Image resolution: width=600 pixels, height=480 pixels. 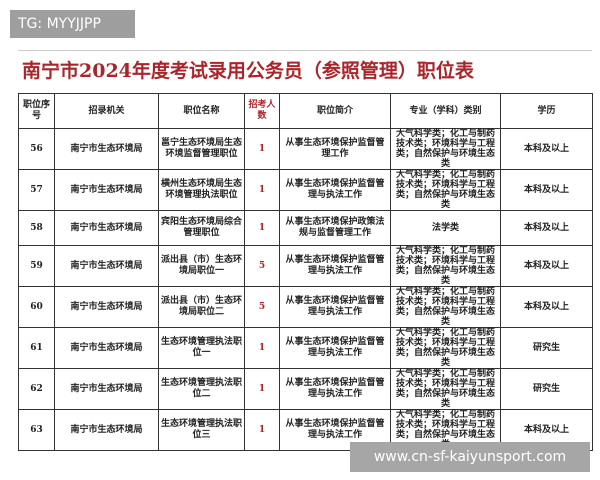 What do you see at coordinates (36, 430) in the screenshot?
I see `row-number: 63` at bounding box center [36, 430].